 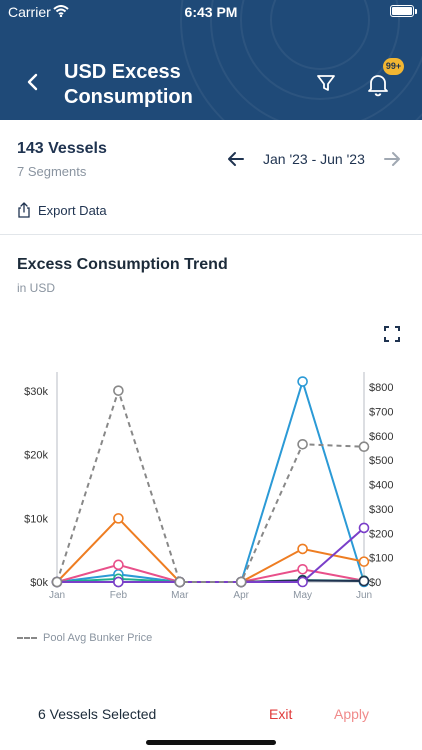 What do you see at coordinates (281, 714) in the screenshot?
I see `exit-button: Exit` at bounding box center [281, 714].